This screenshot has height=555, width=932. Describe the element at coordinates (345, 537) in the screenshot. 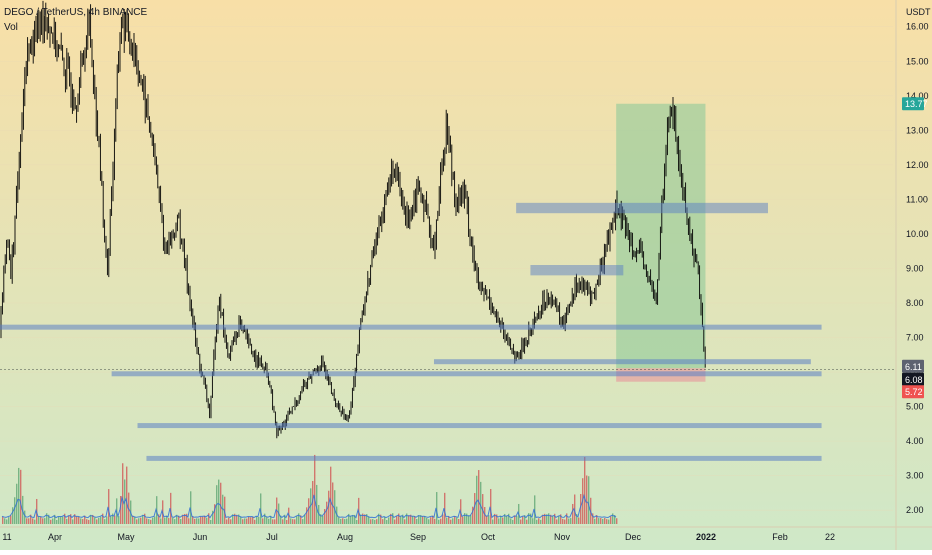

I see `time-tick-label: Aug` at that location.